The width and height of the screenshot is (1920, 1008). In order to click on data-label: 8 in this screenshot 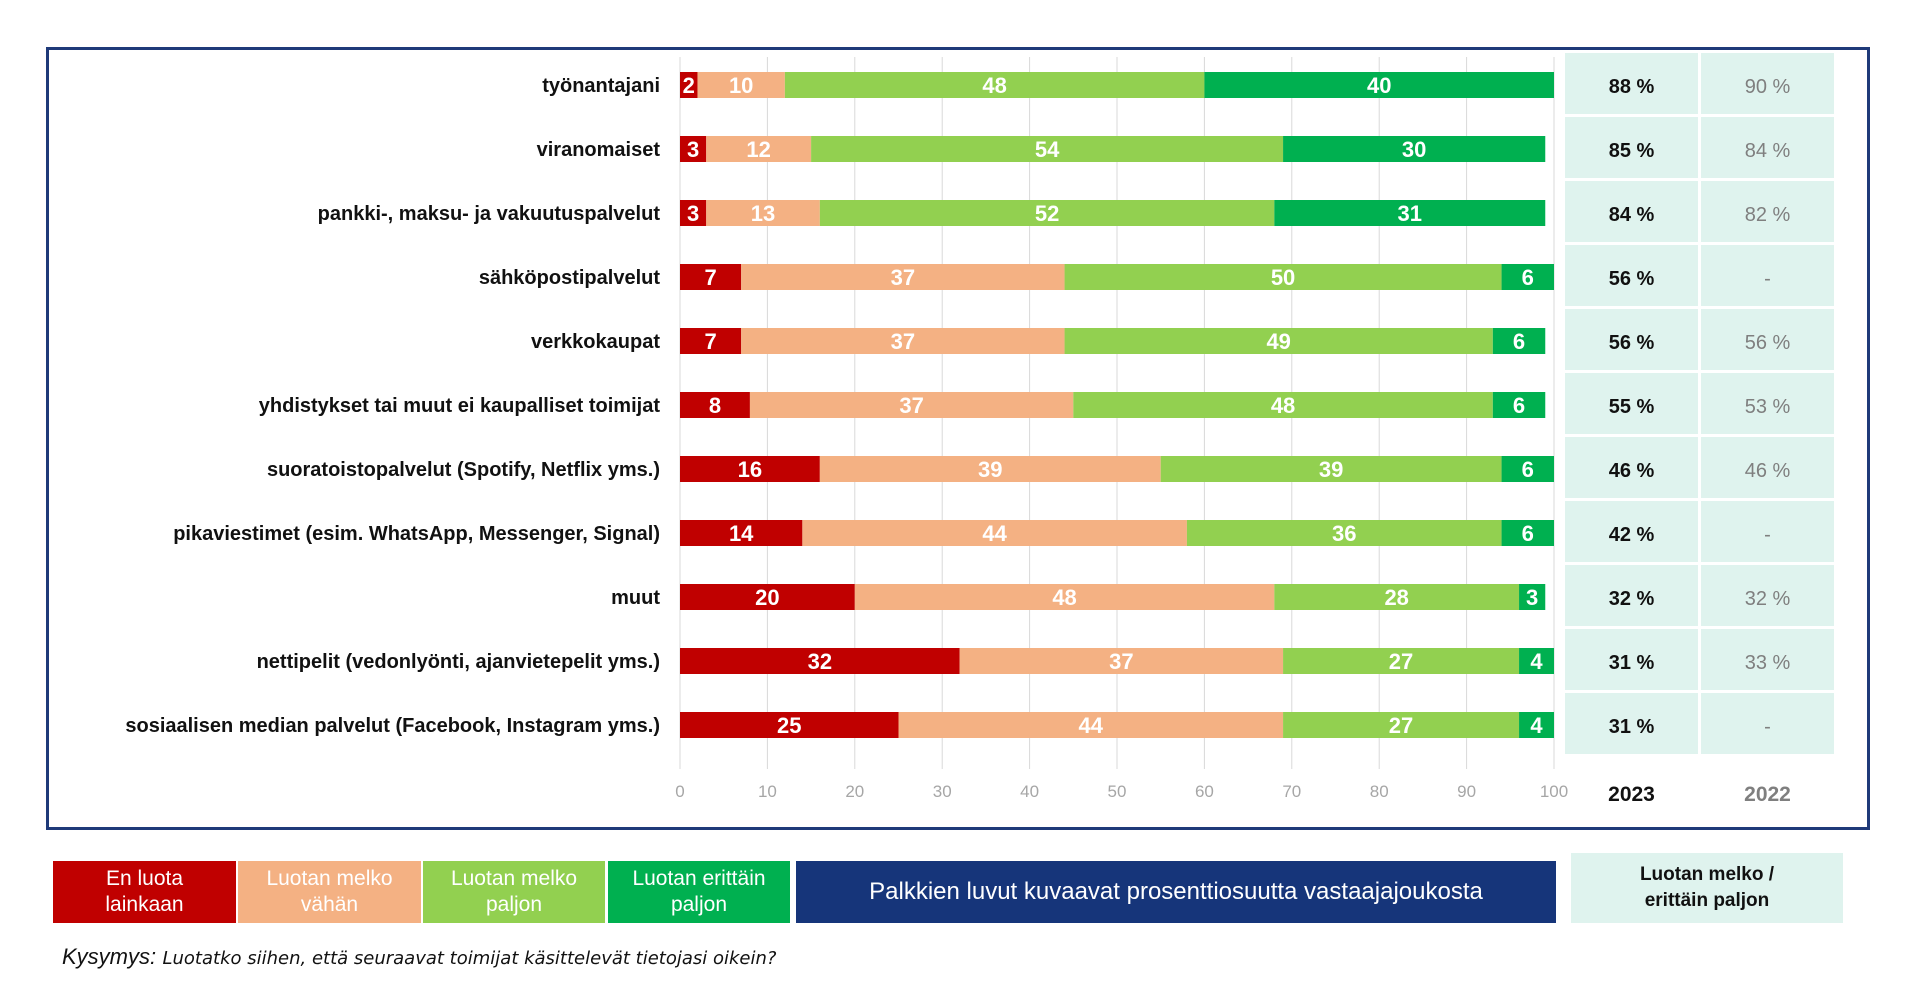, I will do `click(715, 405)`.